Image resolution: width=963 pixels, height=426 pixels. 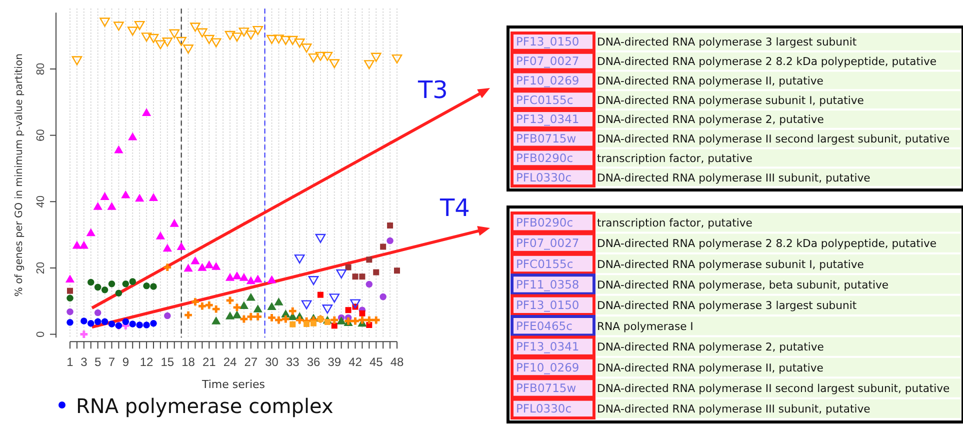 What do you see at coordinates (41, 69) in the screenshot?
I see `y-tick-label: 80` at bounding box center [41, 69].